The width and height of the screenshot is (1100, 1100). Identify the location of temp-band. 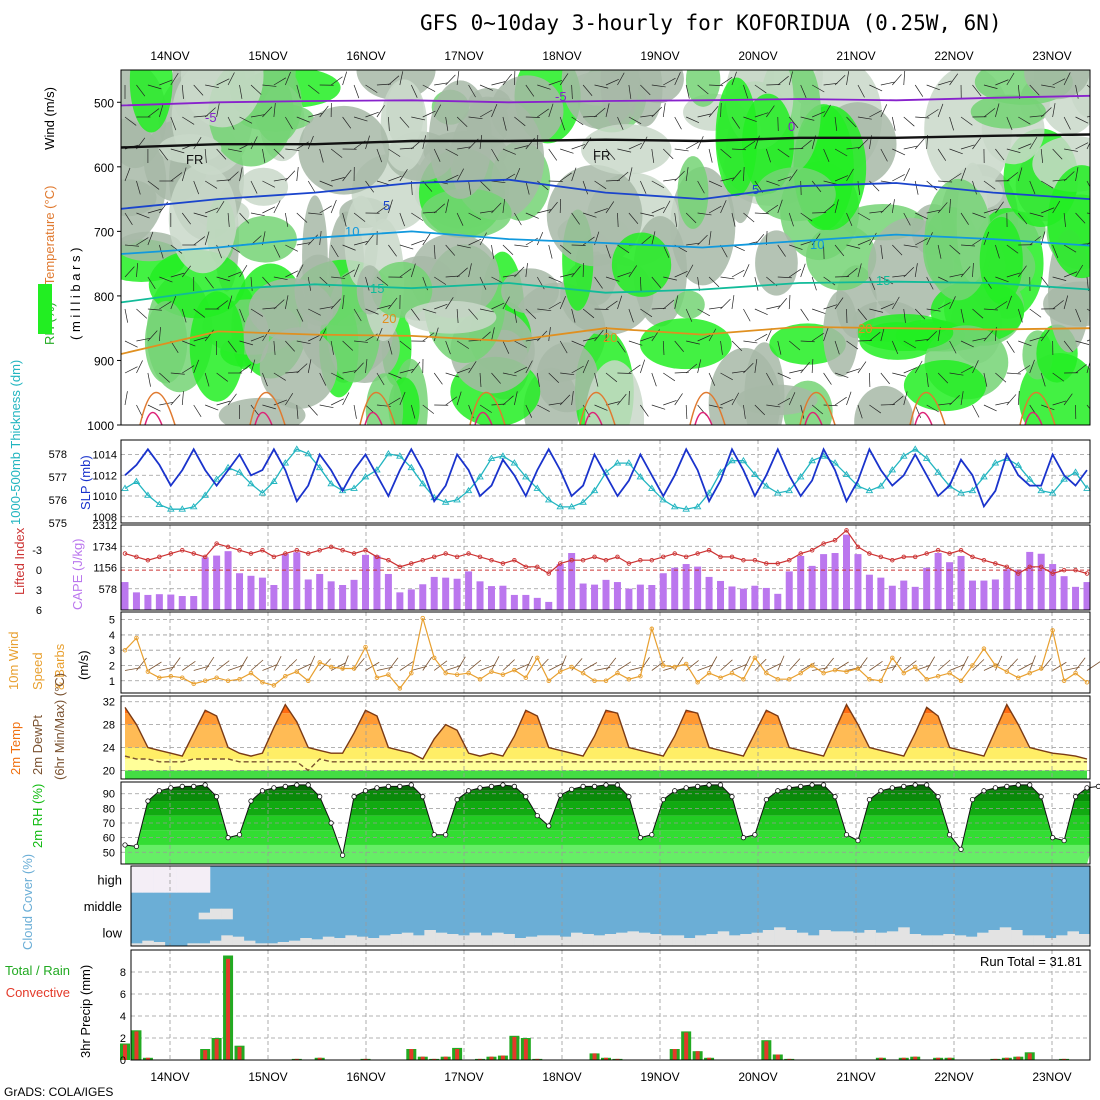
(606, 764).